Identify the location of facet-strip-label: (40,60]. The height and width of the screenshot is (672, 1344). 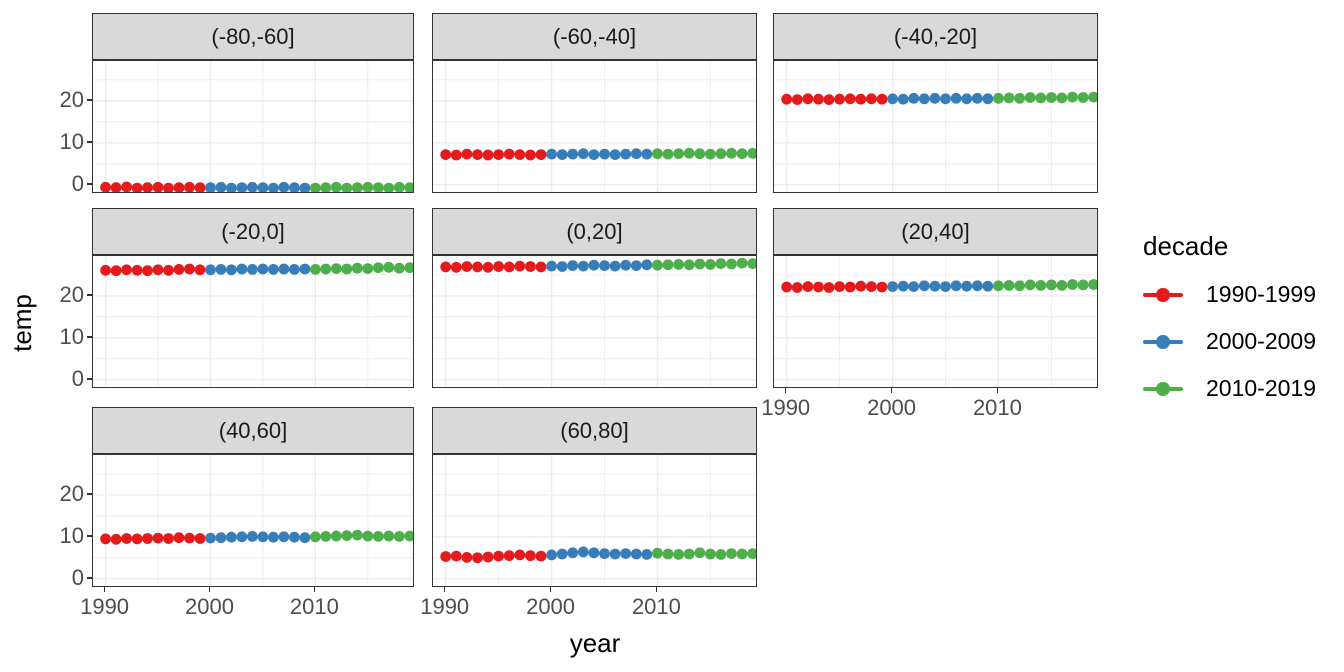
(253, 430).